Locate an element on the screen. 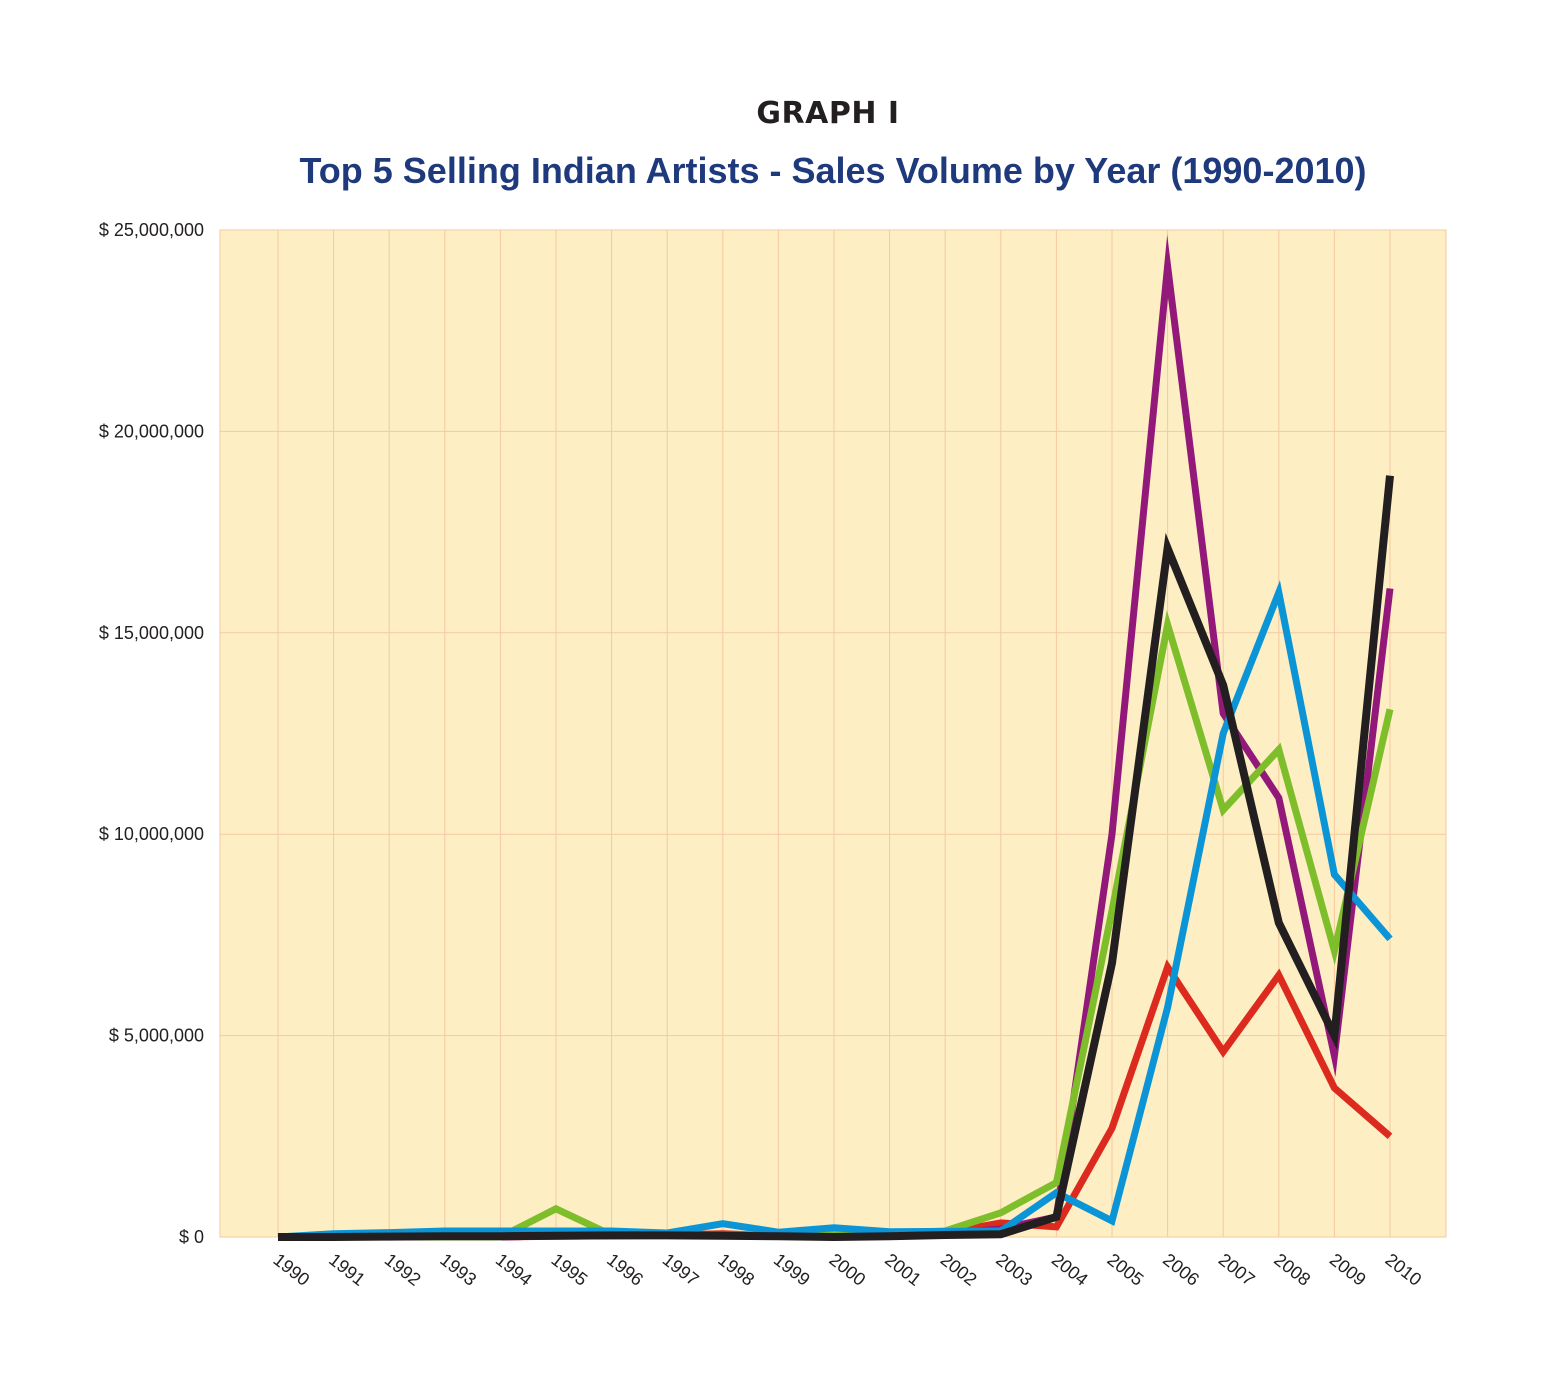  x-tick-label: 2002 is located at coordinates (959, 1269).